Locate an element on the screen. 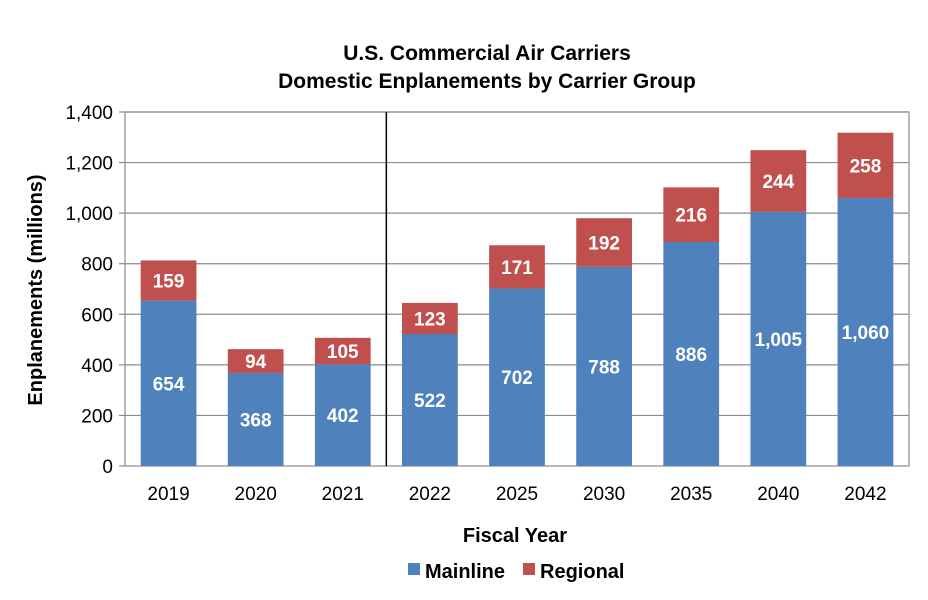 The height and width of the screenshot is (600, 928). y-tick-label: 1,000 is located at coordinates (89, 214).